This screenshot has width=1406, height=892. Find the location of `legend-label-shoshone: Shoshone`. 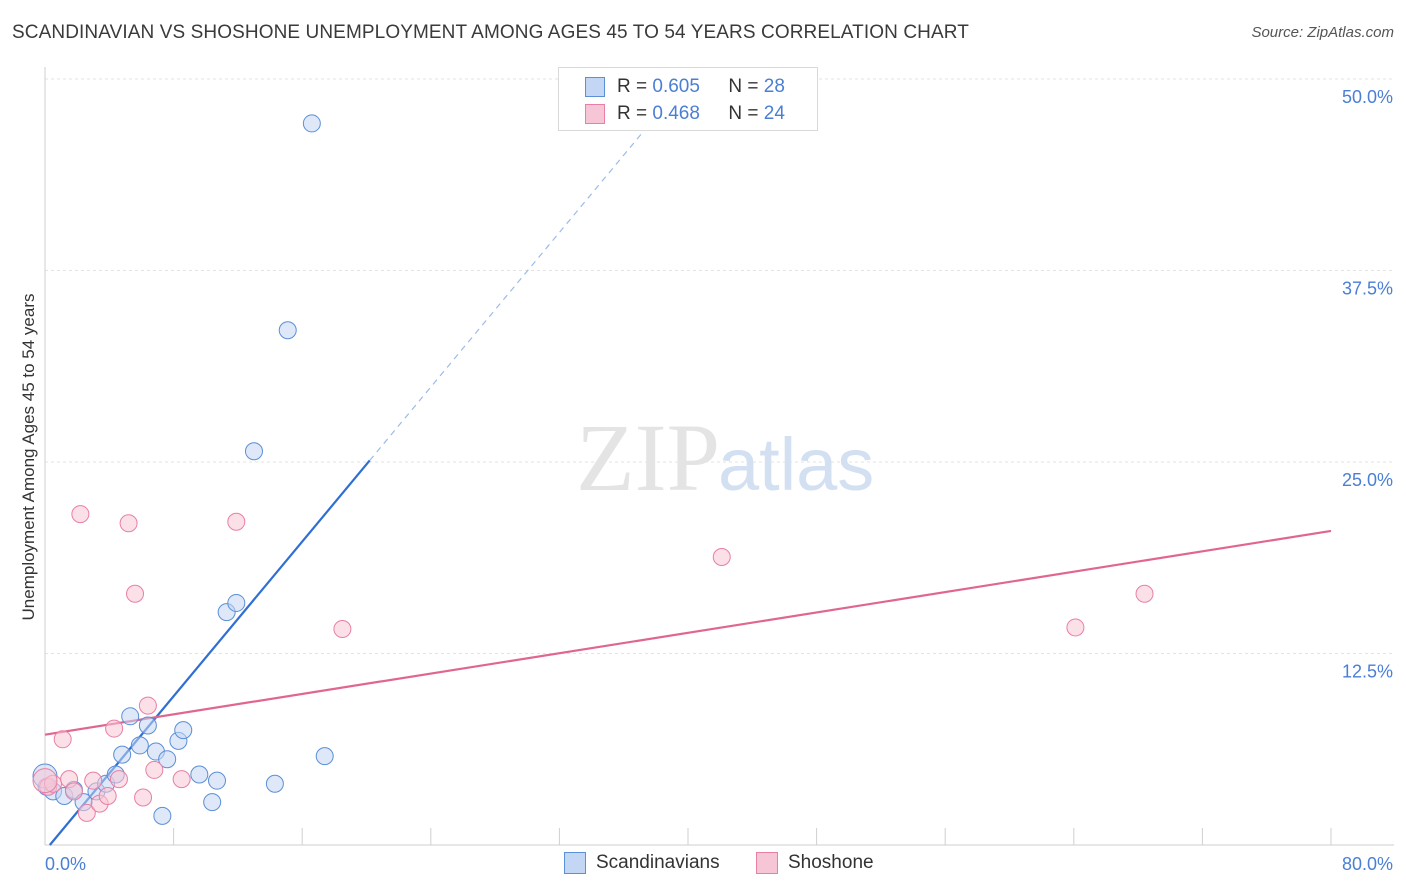

legend-label-shoshone: Shoshone is located at coordinates (831, 862).